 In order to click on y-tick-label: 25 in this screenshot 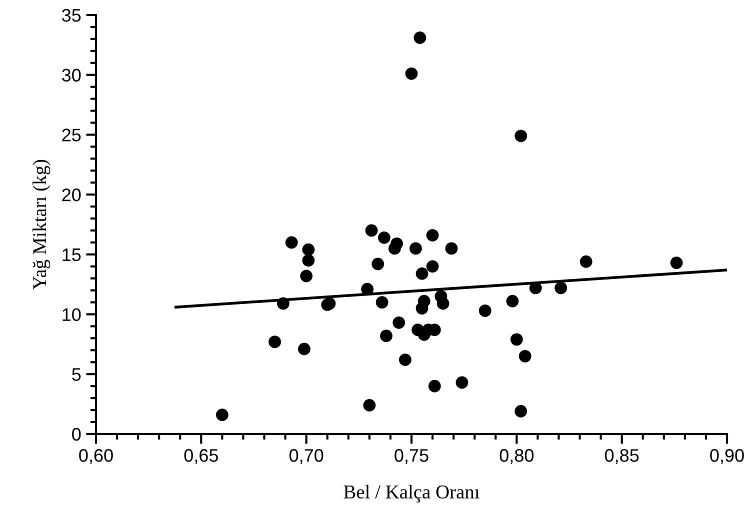, I will do `click(71, 135)`.